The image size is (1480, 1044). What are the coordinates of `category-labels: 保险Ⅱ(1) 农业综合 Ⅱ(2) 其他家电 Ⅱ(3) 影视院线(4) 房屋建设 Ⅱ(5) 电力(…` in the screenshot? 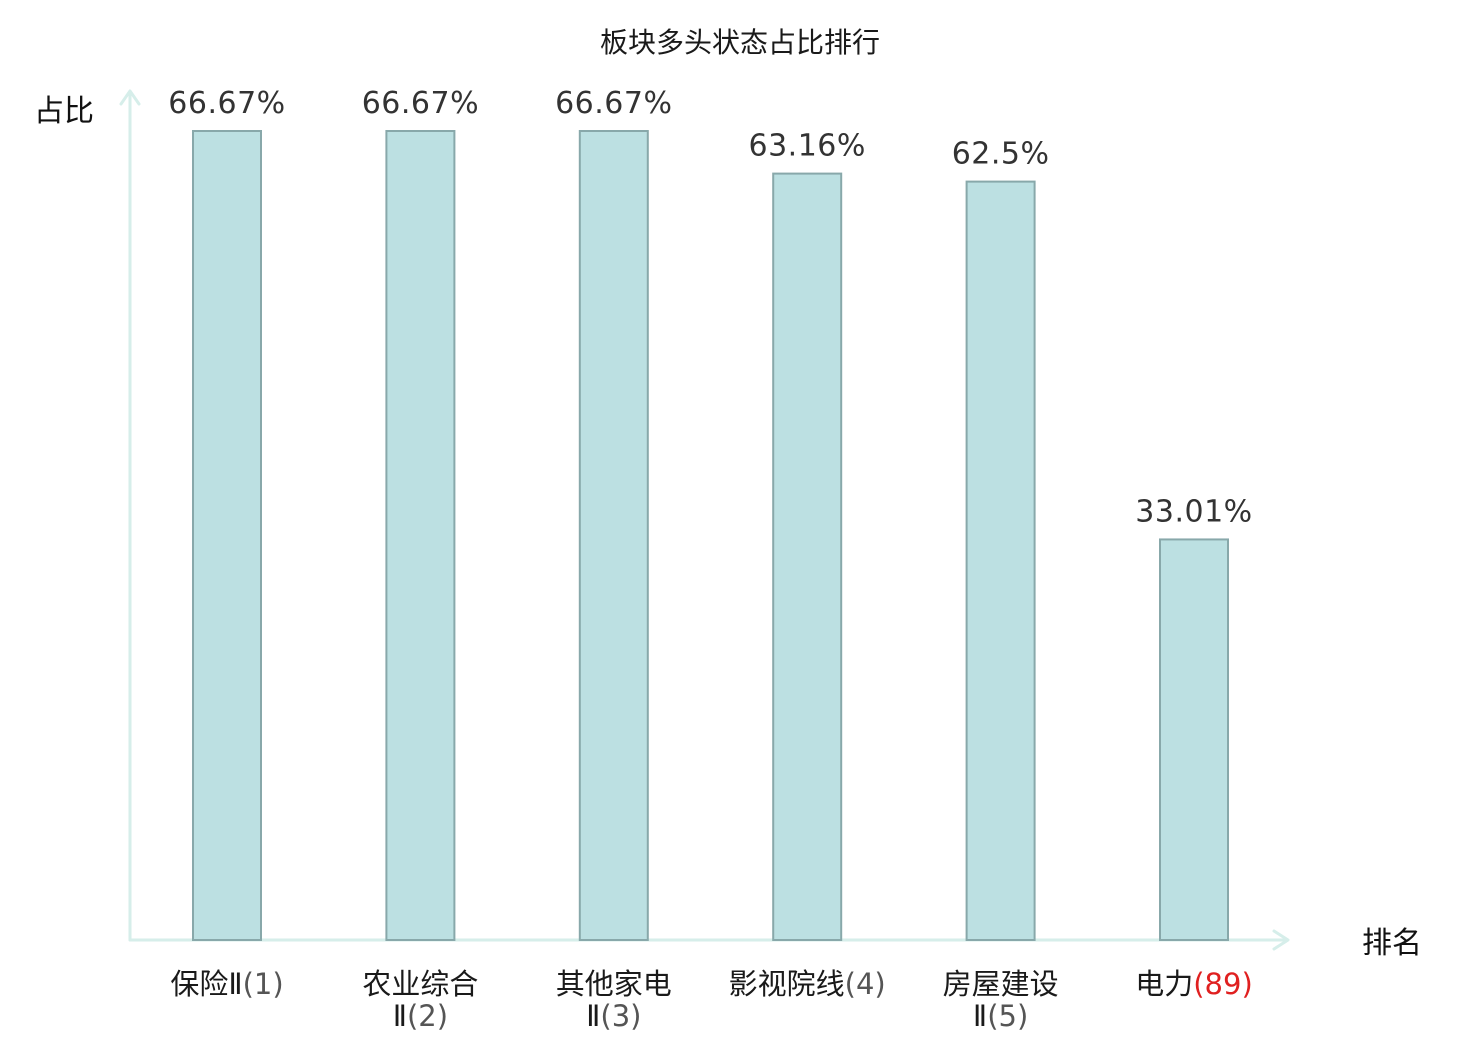 It's located at (711, 1000).